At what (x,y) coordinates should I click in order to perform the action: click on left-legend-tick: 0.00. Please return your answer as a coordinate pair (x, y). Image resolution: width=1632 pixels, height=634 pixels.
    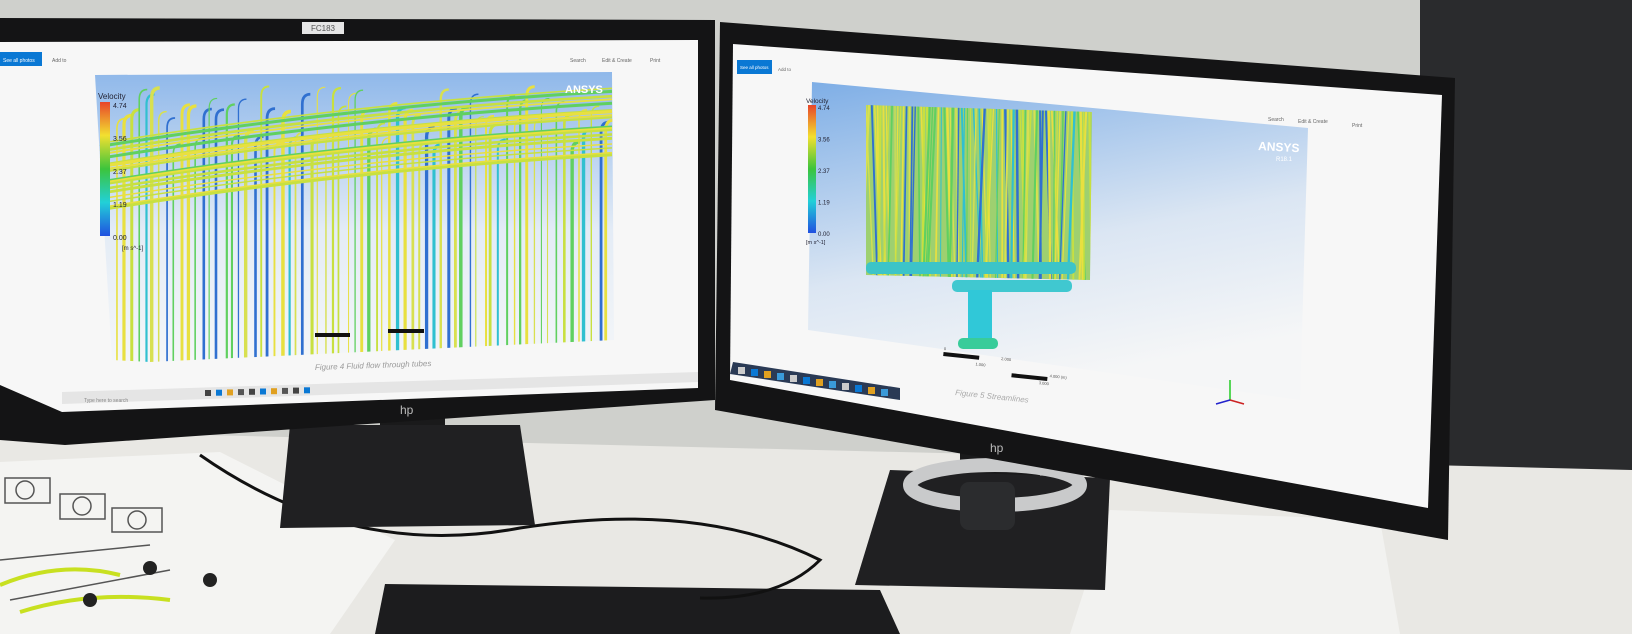
    Looking at the image, I should click on (120, 238).